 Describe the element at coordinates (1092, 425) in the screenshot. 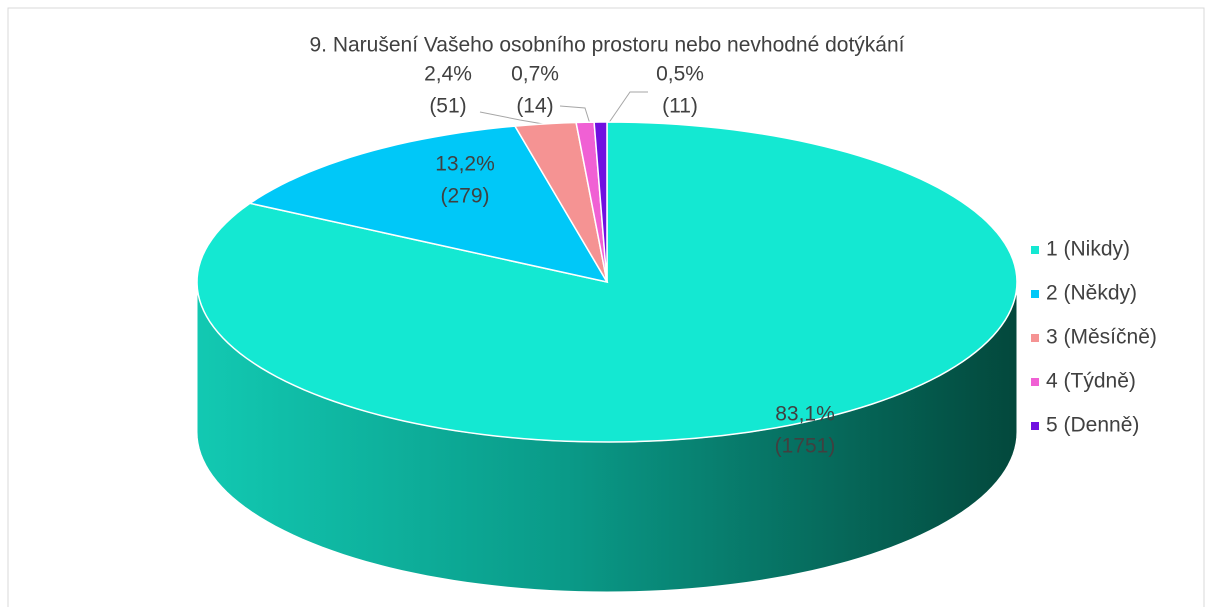

I see `legend-label: 5 (Denně)` at that location.